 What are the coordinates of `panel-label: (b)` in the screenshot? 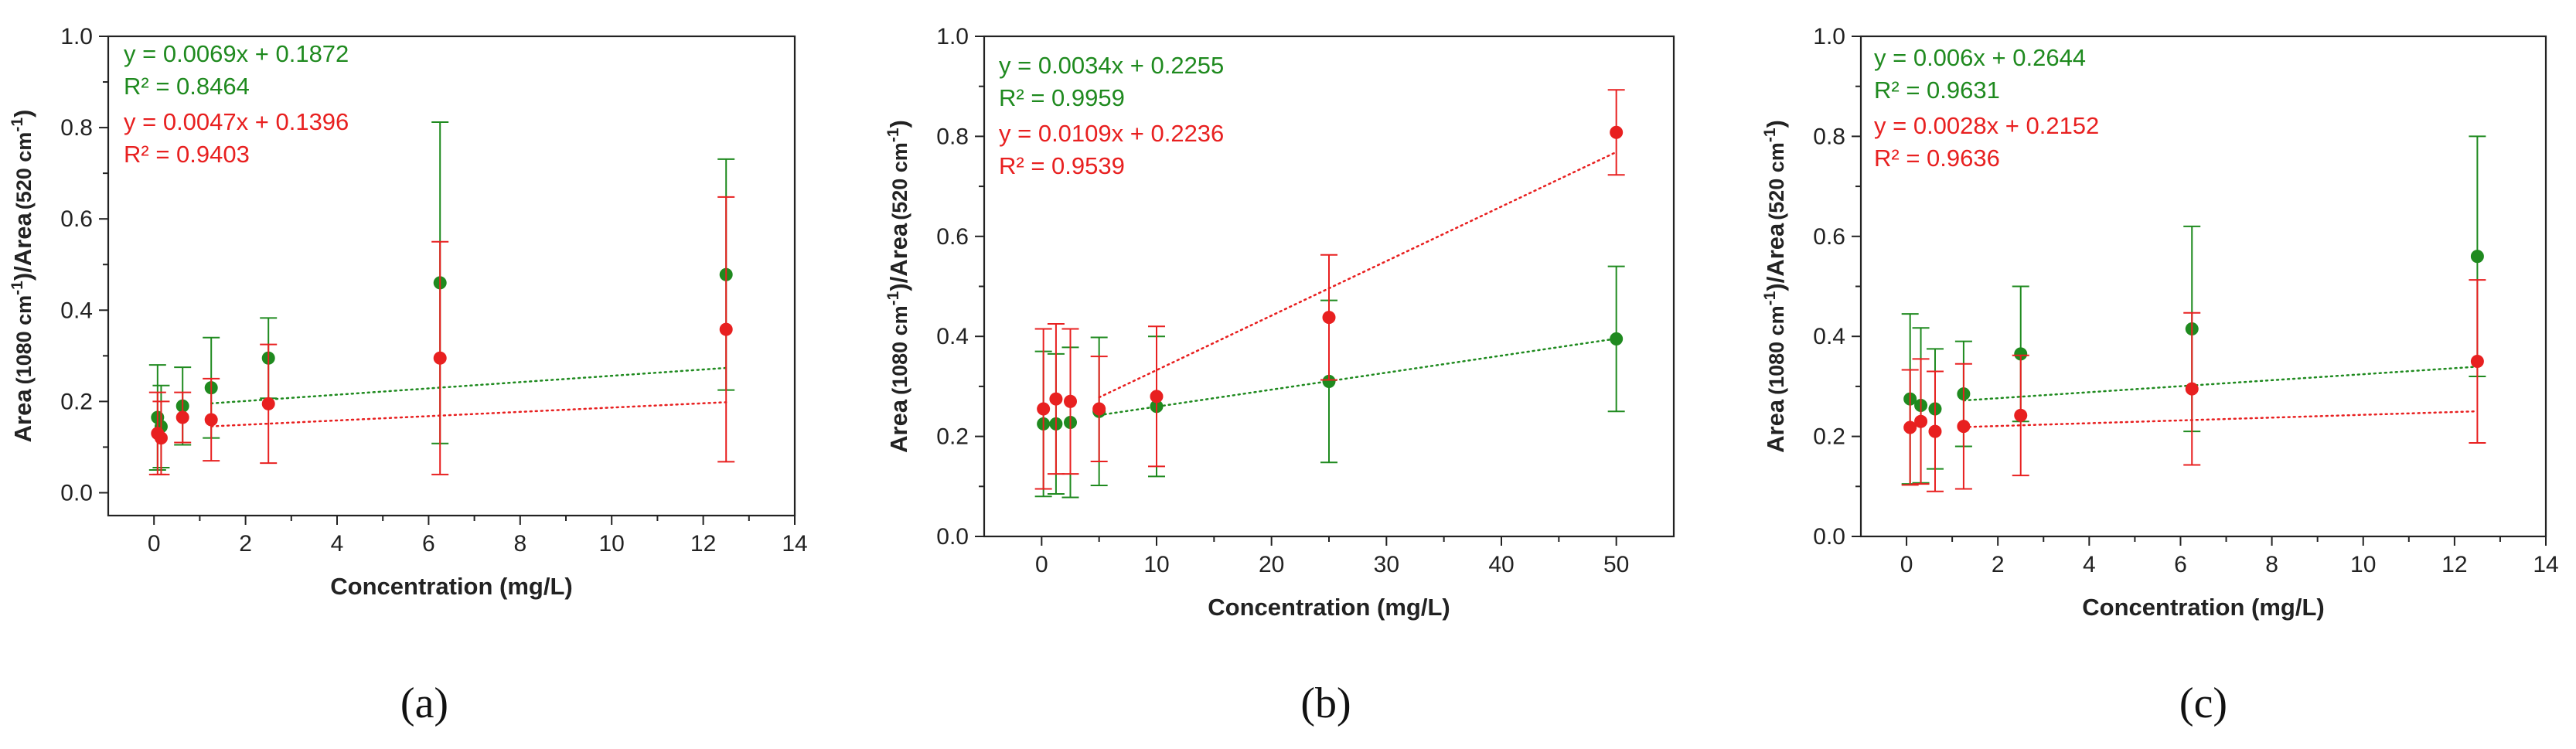 It's located at (1325, 703).